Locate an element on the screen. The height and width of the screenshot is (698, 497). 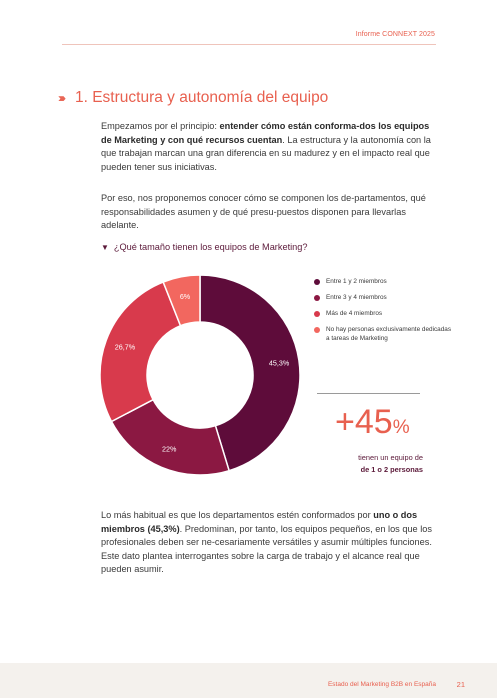
highlight-value: +45% is located at coordinates (372, 425).